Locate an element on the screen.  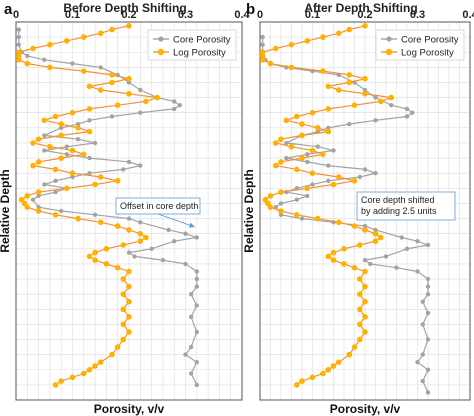
annotation-arrow is located at coordinates (176, 220).